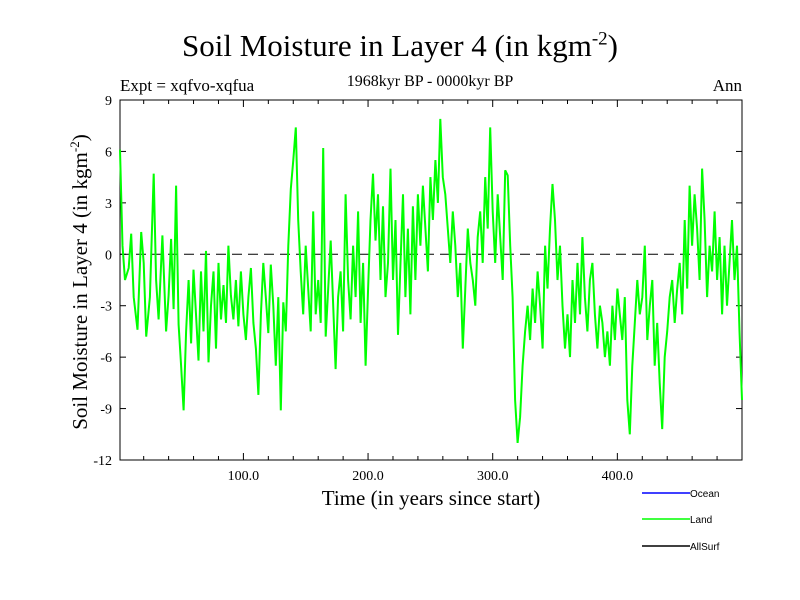 The width and height of the screenshot is (800, 600). I want to click on y-tick-label: -12, so click(102, 461).